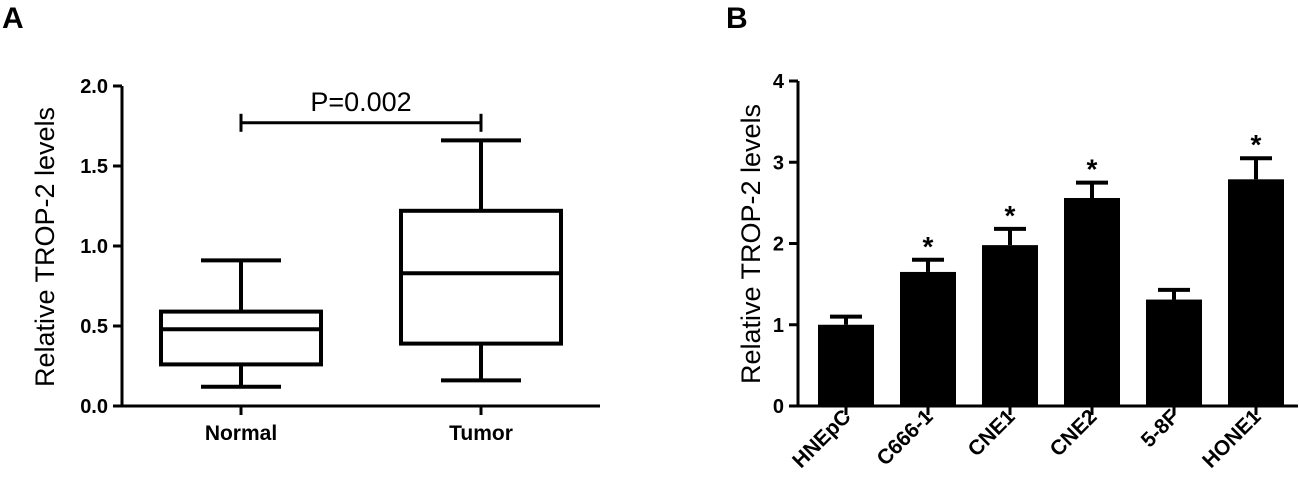 The width and height of the screenshot is (1299, 500). What do you see at coordinates (94, 167) in the screenshot?
I see `y-tick-label-a: 1.5` at bounding box center [94, 167].